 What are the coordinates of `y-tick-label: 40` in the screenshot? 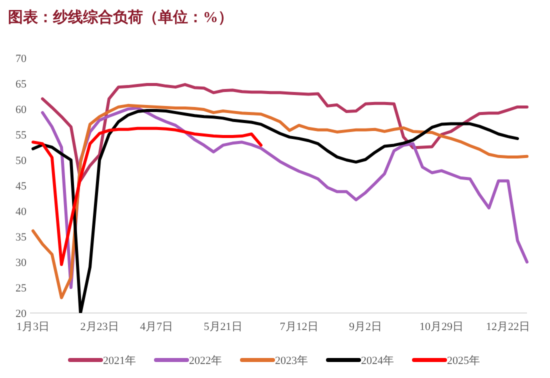 It's located at (21, 212).